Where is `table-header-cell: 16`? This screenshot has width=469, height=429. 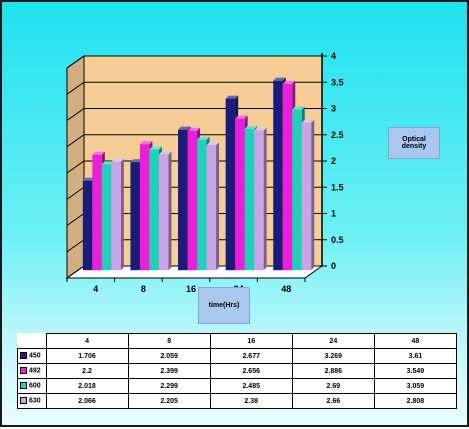
table-header-cell: 16 is located at coordinates (251, 341).